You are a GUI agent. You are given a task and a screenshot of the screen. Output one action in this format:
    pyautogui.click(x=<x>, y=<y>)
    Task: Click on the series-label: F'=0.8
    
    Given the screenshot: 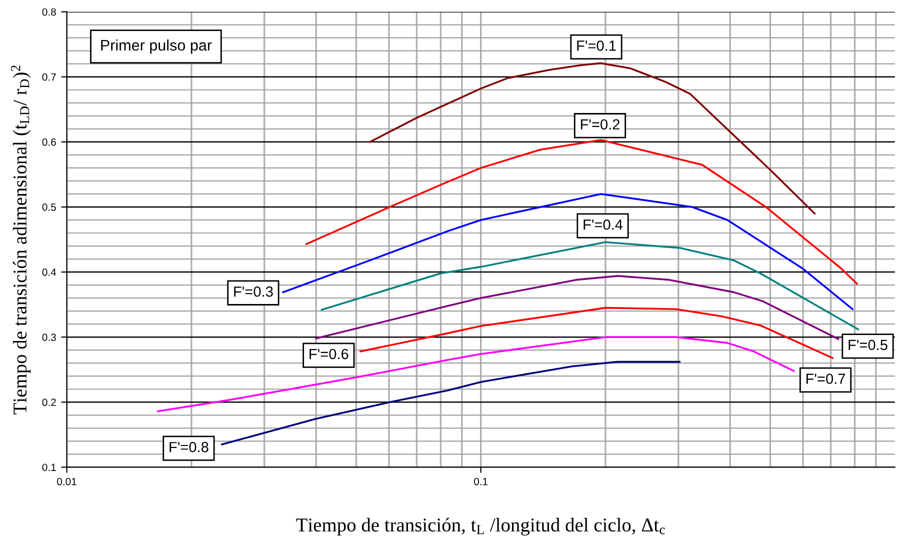 What is the action you would take?
    pyautogui.click(x=189, y=447)
    